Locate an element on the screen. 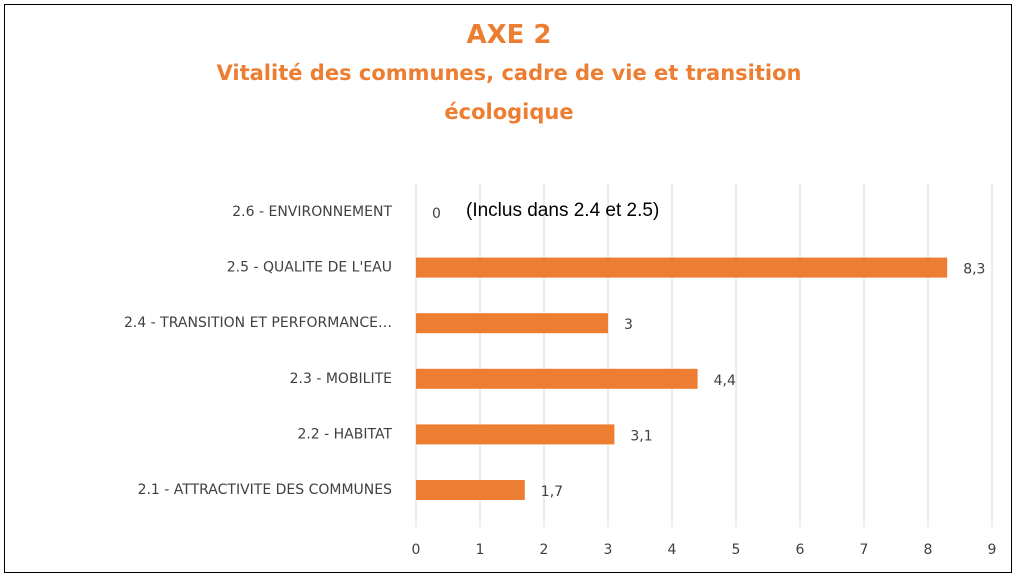 Image resolution: width=1018 pixels, height=579 pixels. x-tick-label: 4 is located at coordinates (672, 550).